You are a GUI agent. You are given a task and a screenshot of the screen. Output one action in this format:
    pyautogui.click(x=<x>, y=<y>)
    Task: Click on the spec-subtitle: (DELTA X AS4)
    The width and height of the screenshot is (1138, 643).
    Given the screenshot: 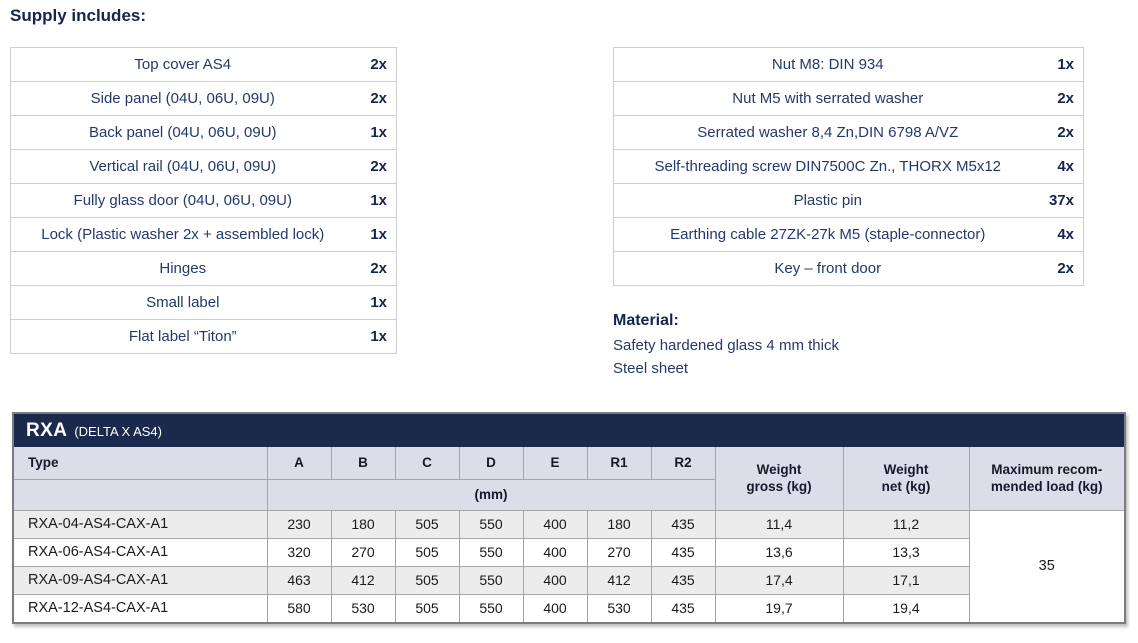 What is the action you would take?
    pyautogui.click(x=118, y=431)
    